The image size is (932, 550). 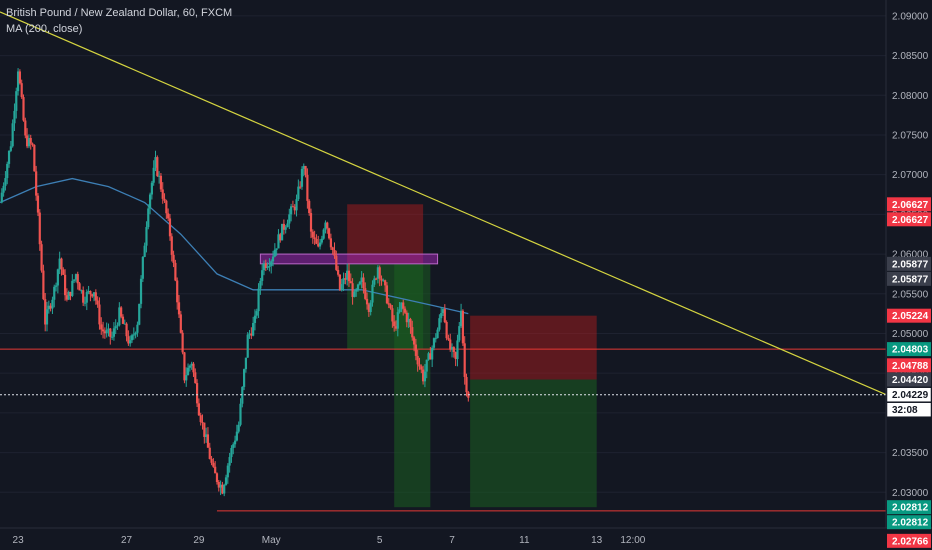 What do you see at coordinates (632, 540) in the screenshot?
I see `time-tick-label: 12:00` at bounding box center [632, 540].